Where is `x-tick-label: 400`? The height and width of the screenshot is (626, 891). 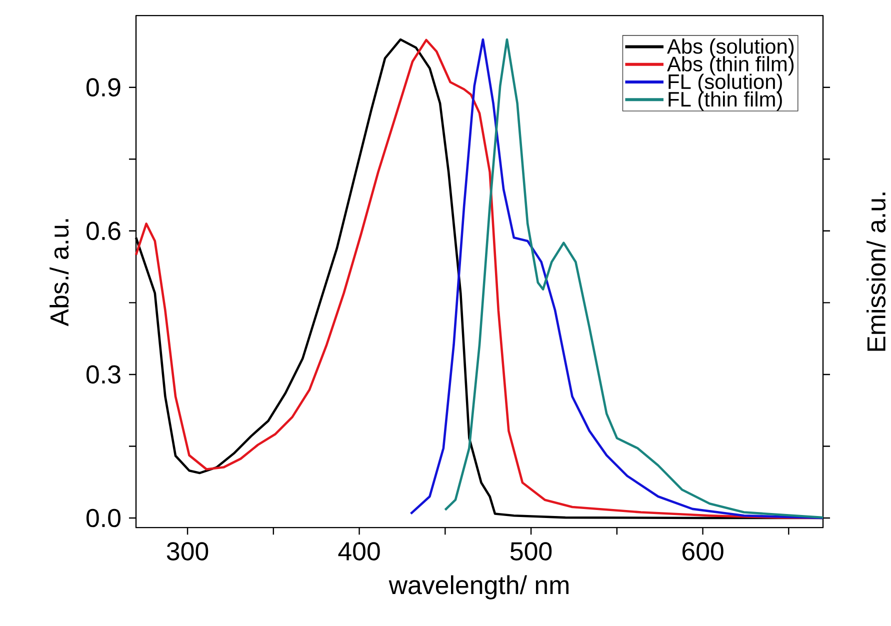
x-tick-label: 400 is located at coordinates (359, 551).